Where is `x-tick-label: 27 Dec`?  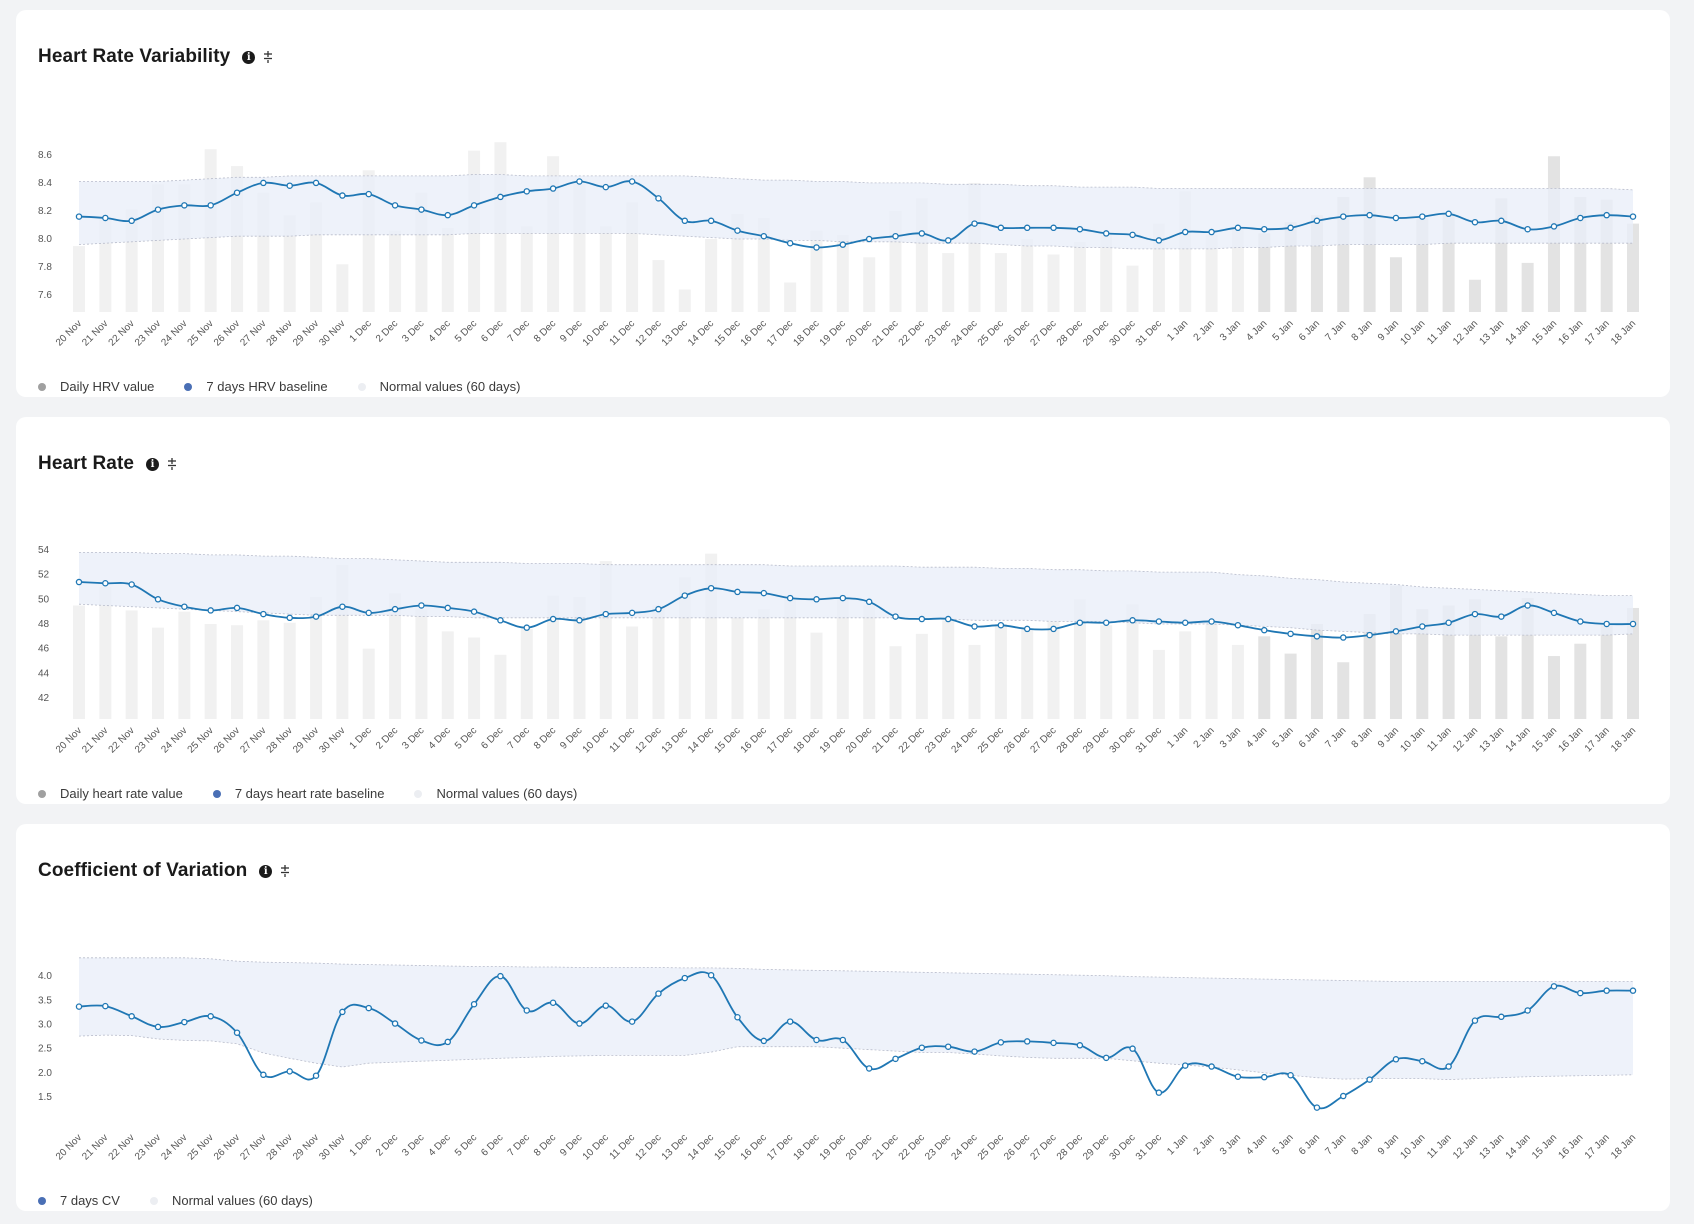
x-tick-label: 27 Dec is located at coordinates (1043, 333).